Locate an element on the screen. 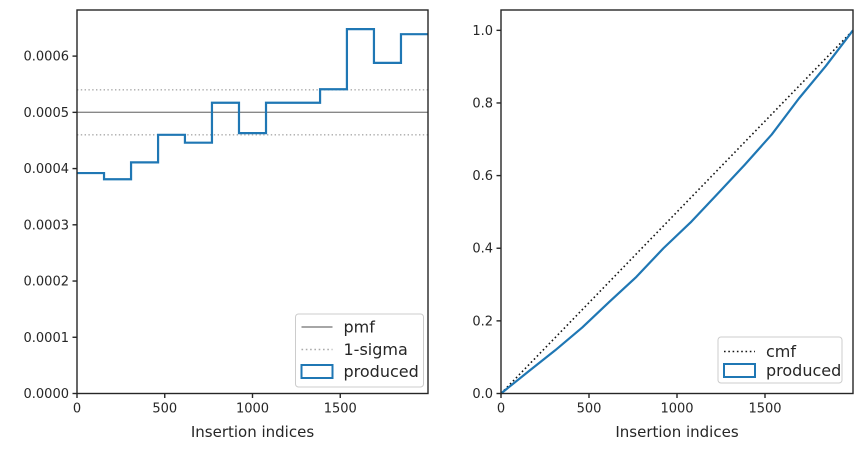 The height and width of the screenshot is (453, 861). y-tick-label: 0.0003 is located at coordinates (47, 225).